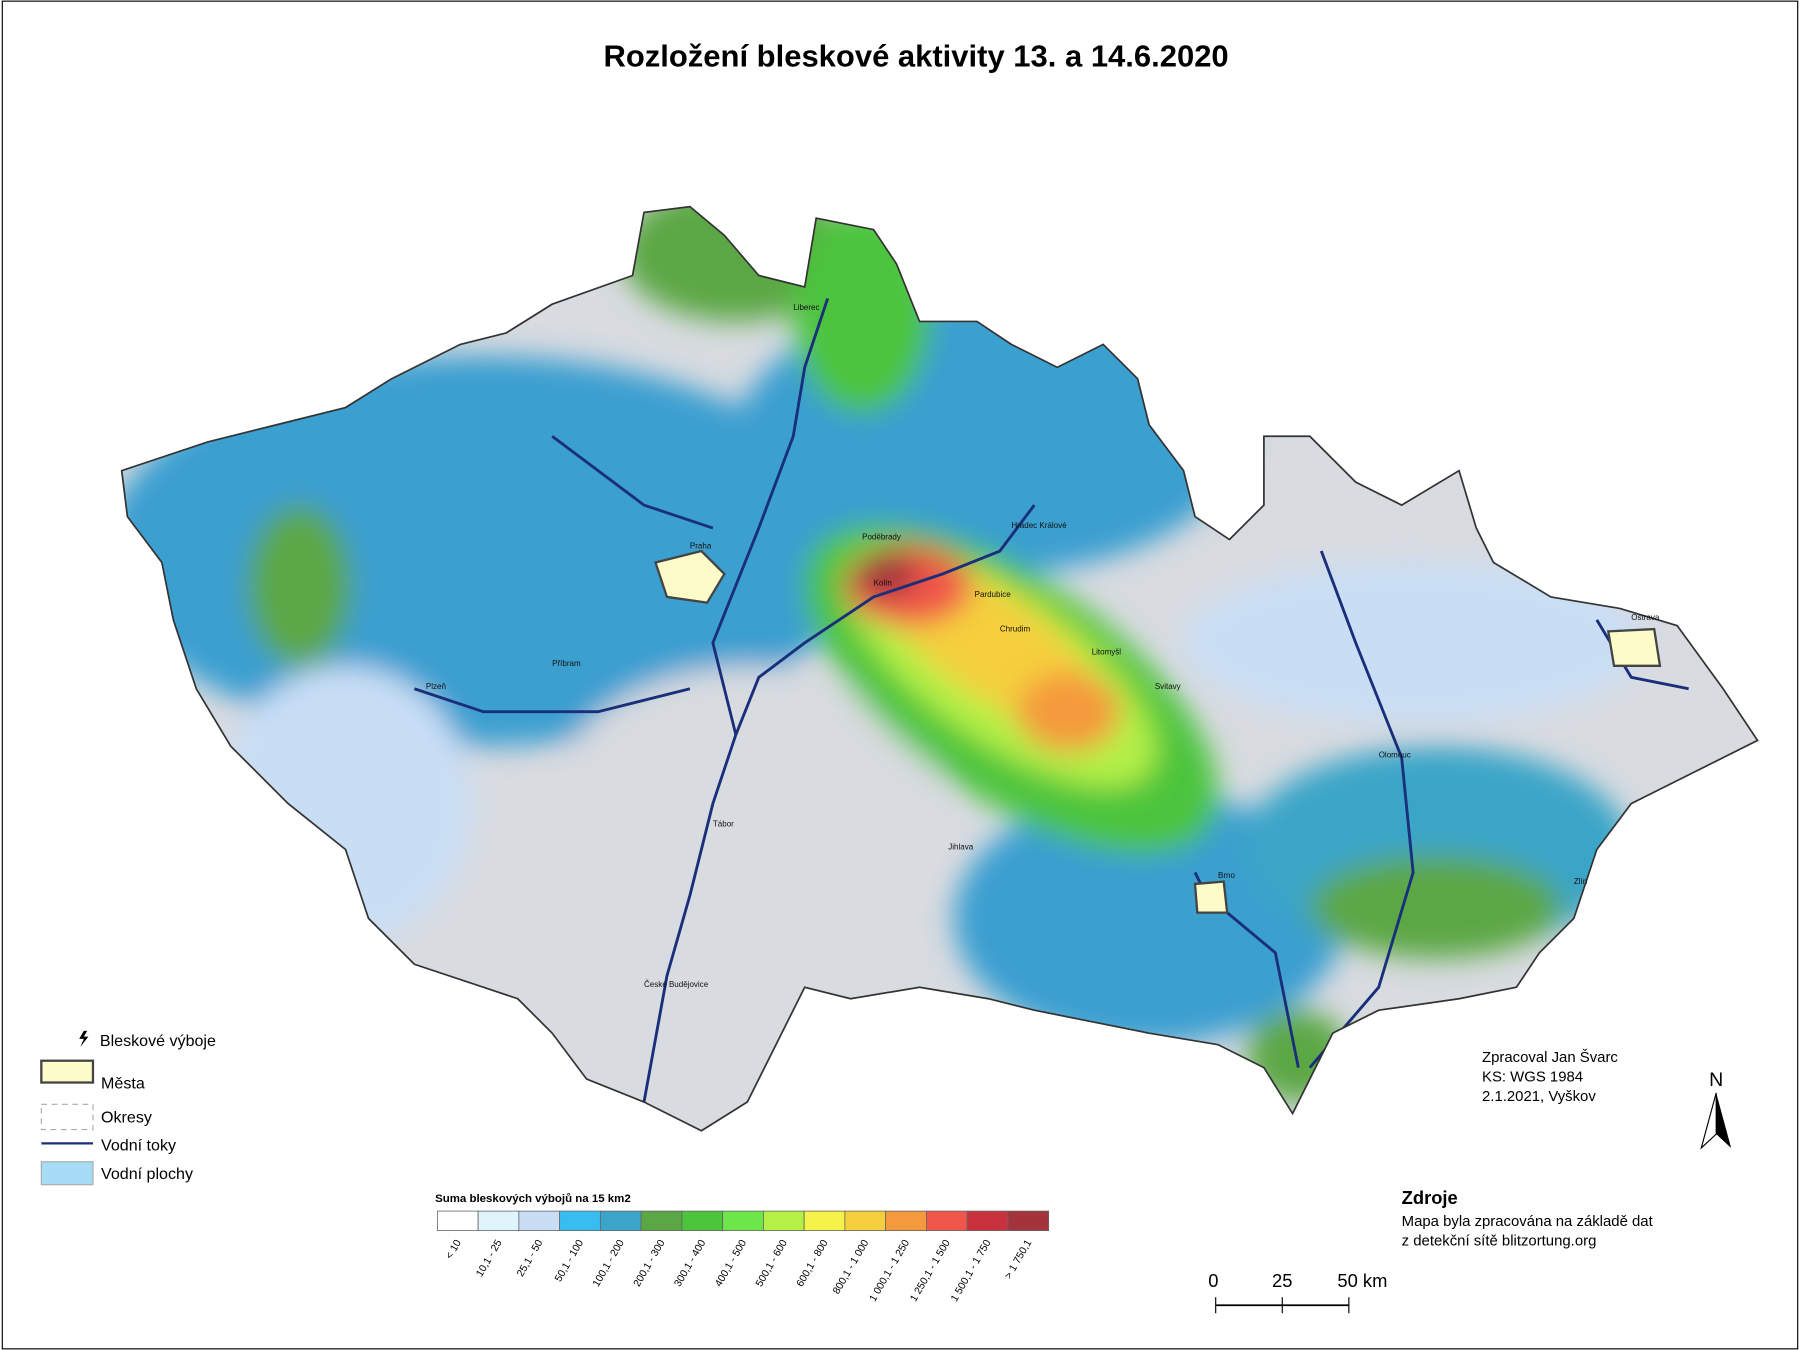  What do you see at coordinates (1282, 1280) in the screenshot?
I see `scale-label: 25` at bounding box center [1282, 1280].